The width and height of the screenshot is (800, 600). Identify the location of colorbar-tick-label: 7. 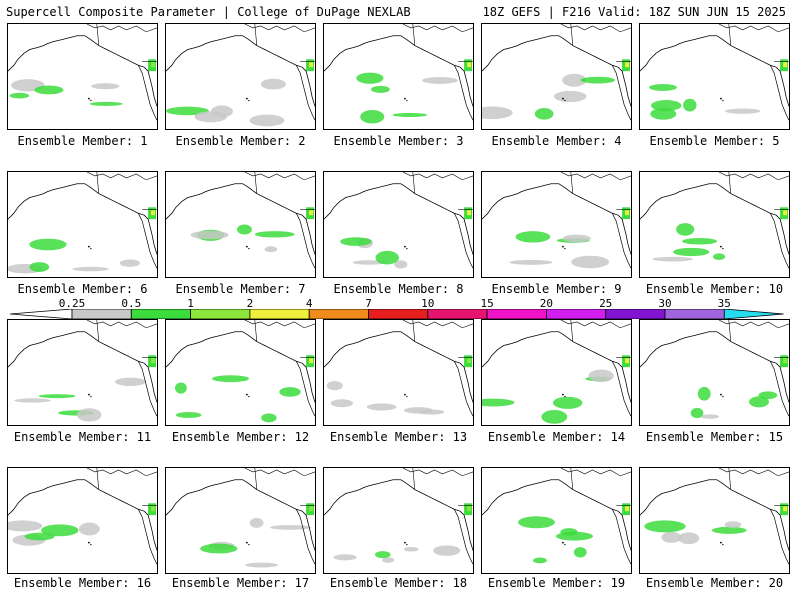
(368, 303).